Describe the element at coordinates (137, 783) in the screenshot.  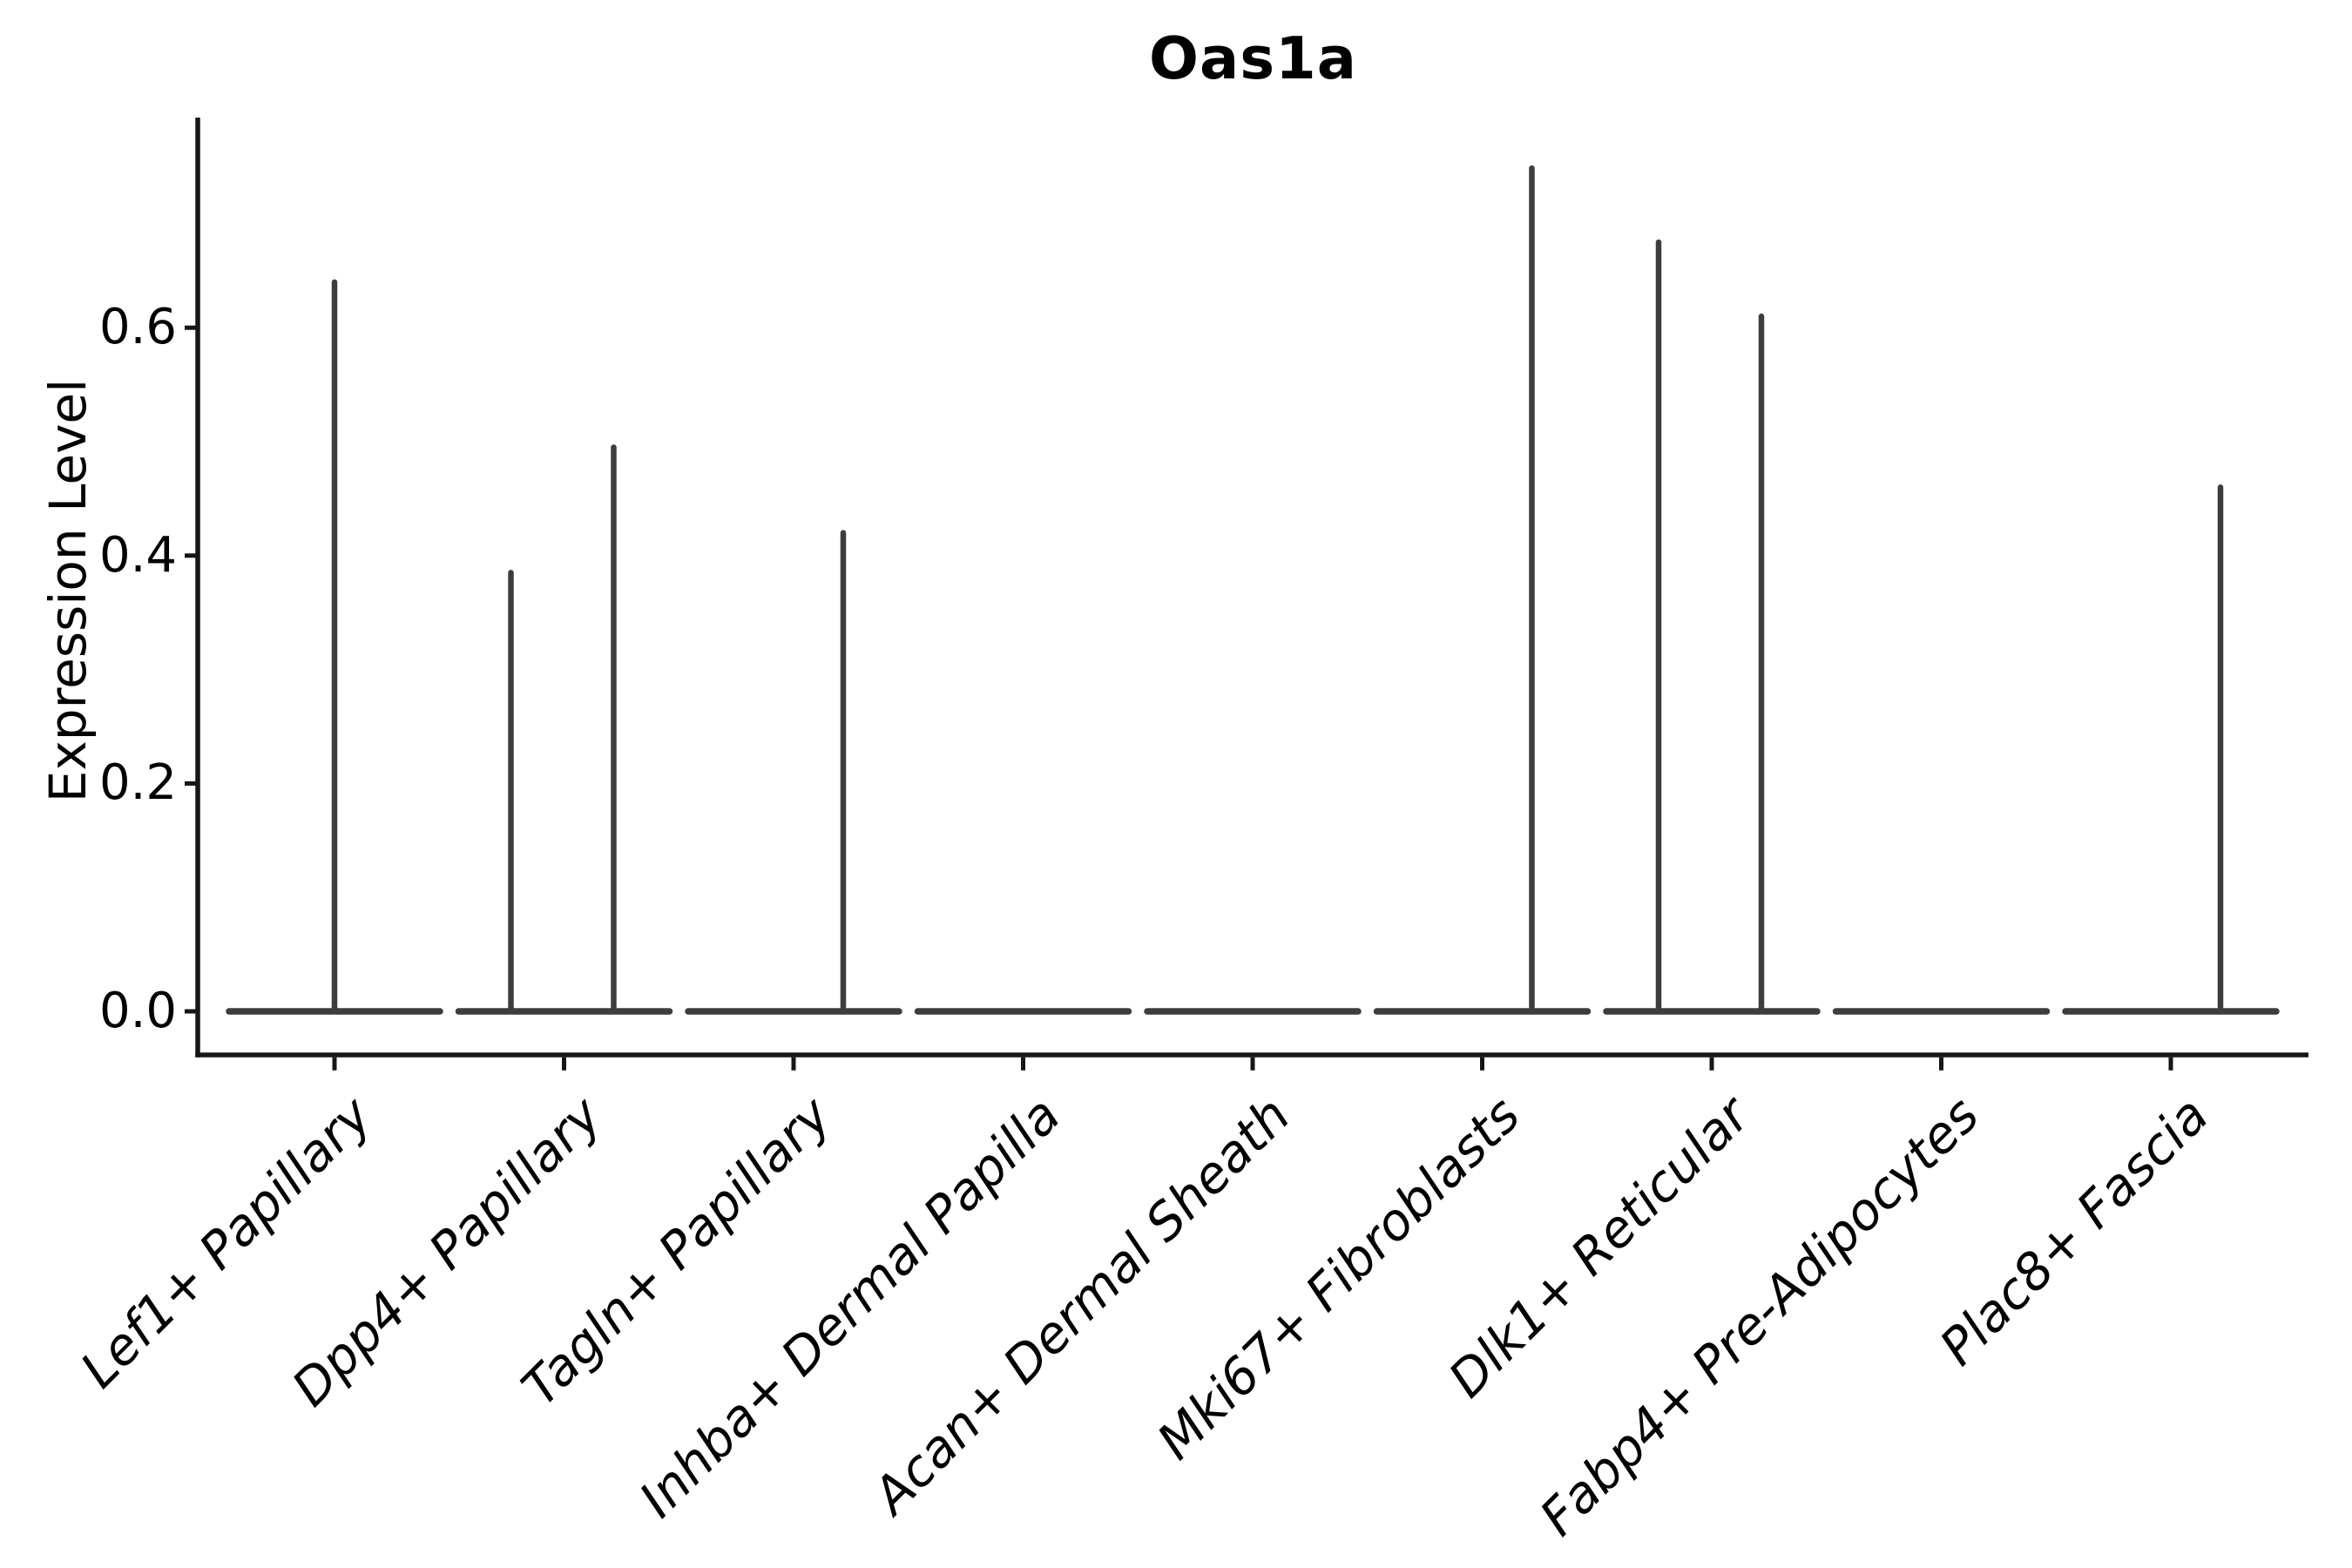
I see `y-tick-label: 0.2` at that location.